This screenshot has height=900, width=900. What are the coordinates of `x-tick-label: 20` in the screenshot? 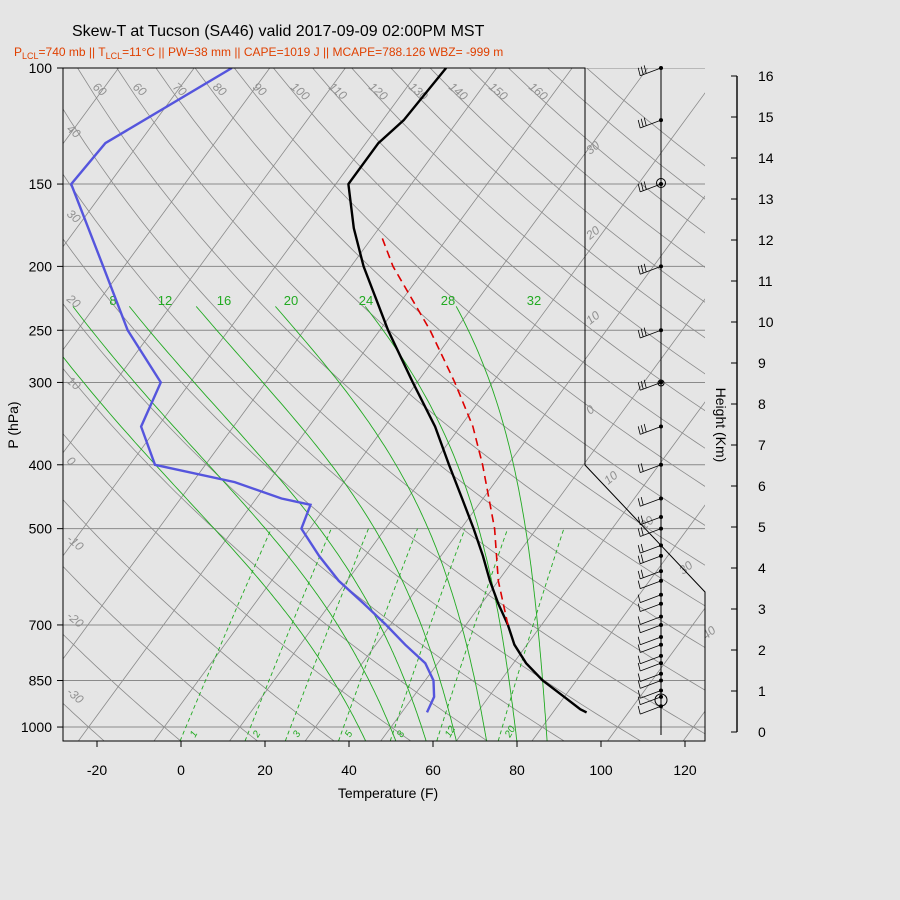 It's located at (265, 770).